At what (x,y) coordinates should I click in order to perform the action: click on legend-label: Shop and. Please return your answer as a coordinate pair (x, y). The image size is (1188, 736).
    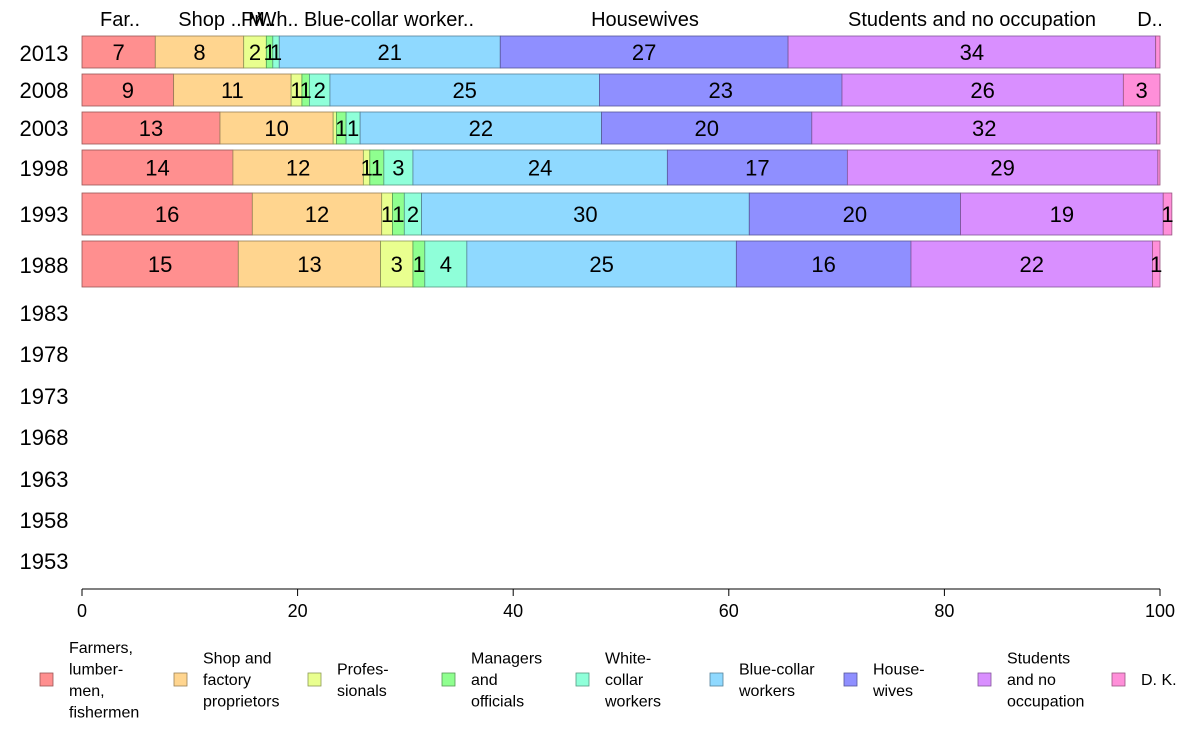
    Looking at the image, I should click on (237, 659).